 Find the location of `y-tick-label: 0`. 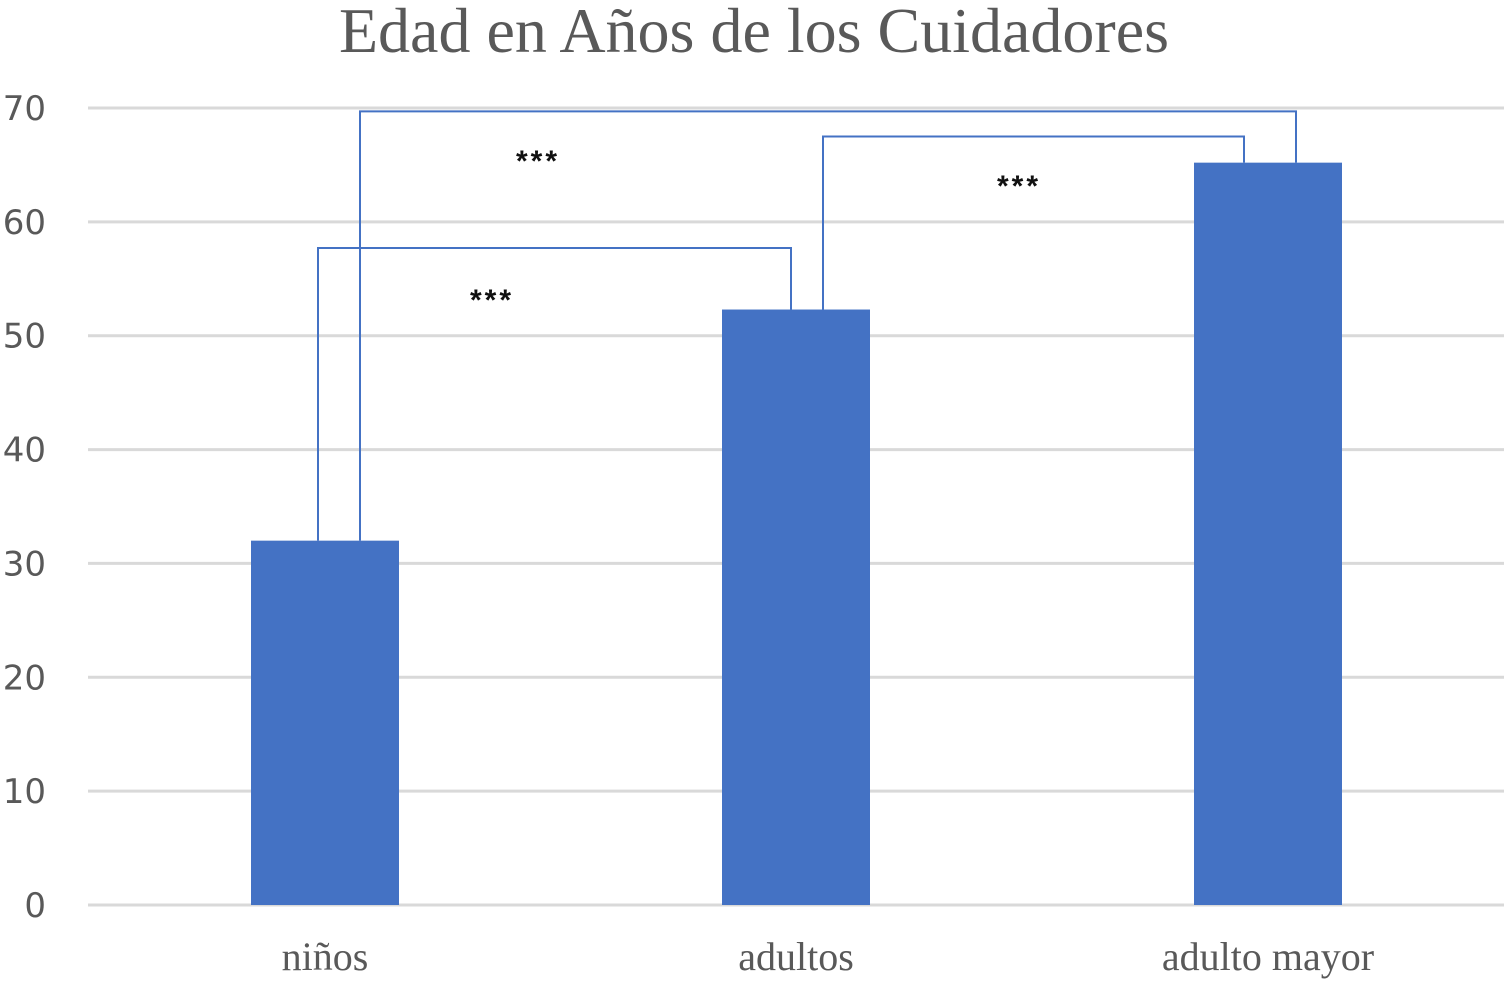

y-tick-label: 0 is located at coordinates (35, 906).